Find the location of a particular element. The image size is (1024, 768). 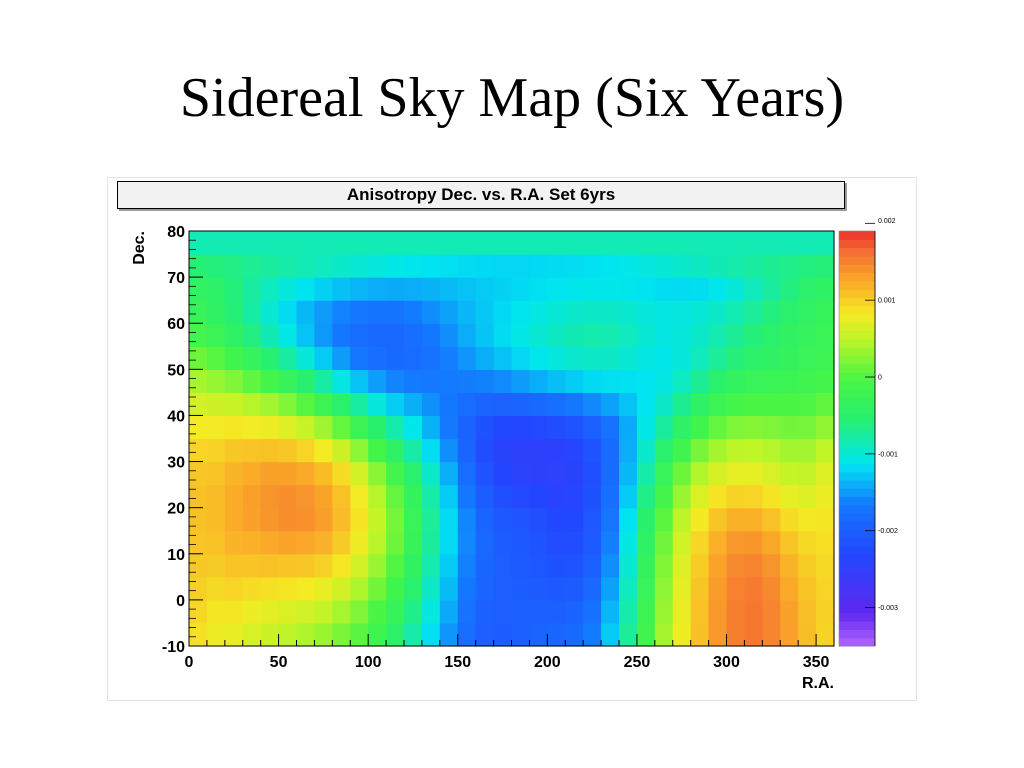

y-axis: -10 0 10 20 30 40 50 60 70 80 is located at coordinates (182, 440).